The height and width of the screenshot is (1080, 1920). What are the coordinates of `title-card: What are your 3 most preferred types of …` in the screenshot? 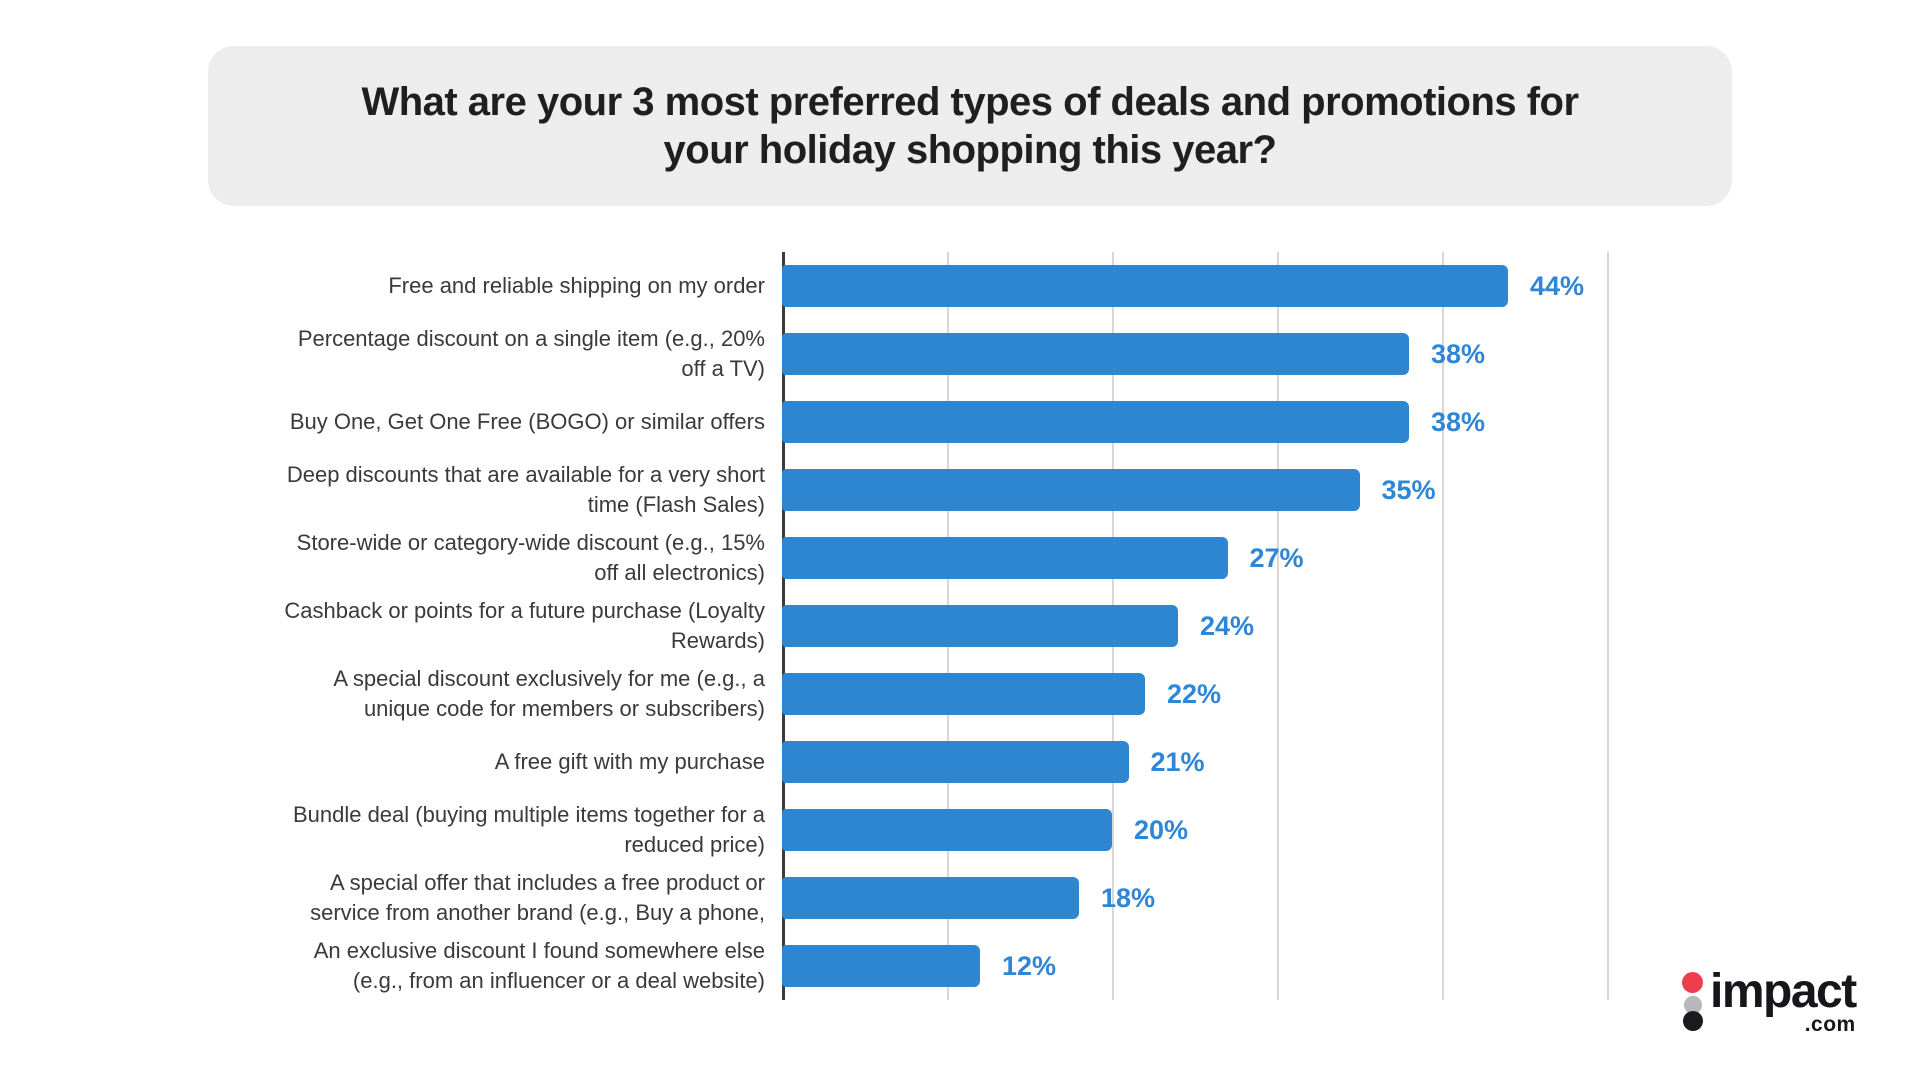 It's located at (970, 126).